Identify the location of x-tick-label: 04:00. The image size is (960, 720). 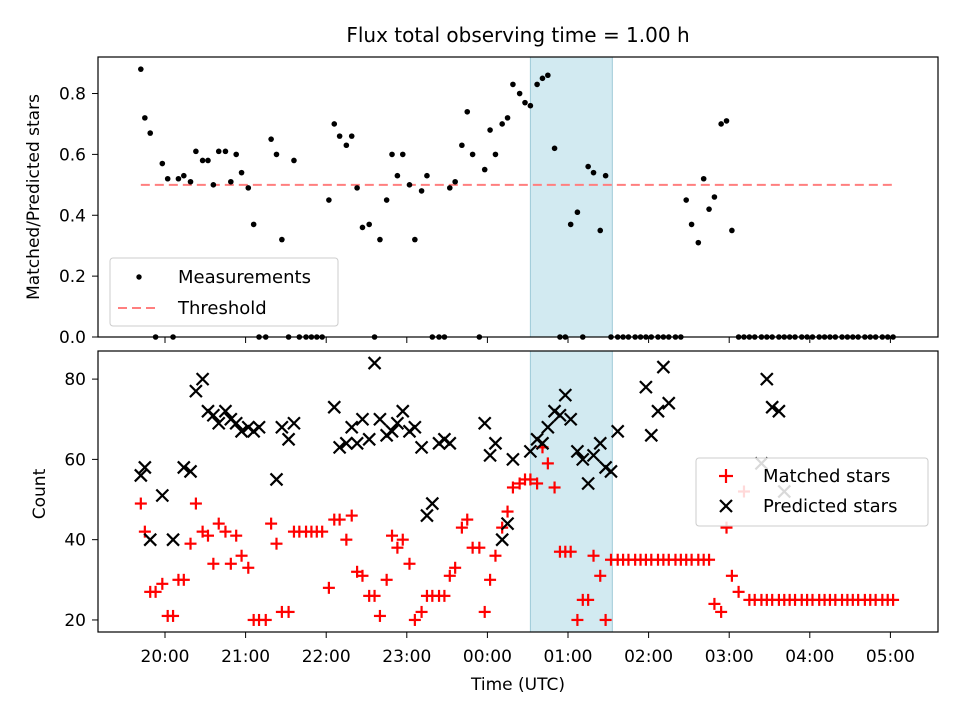
(809, 657).